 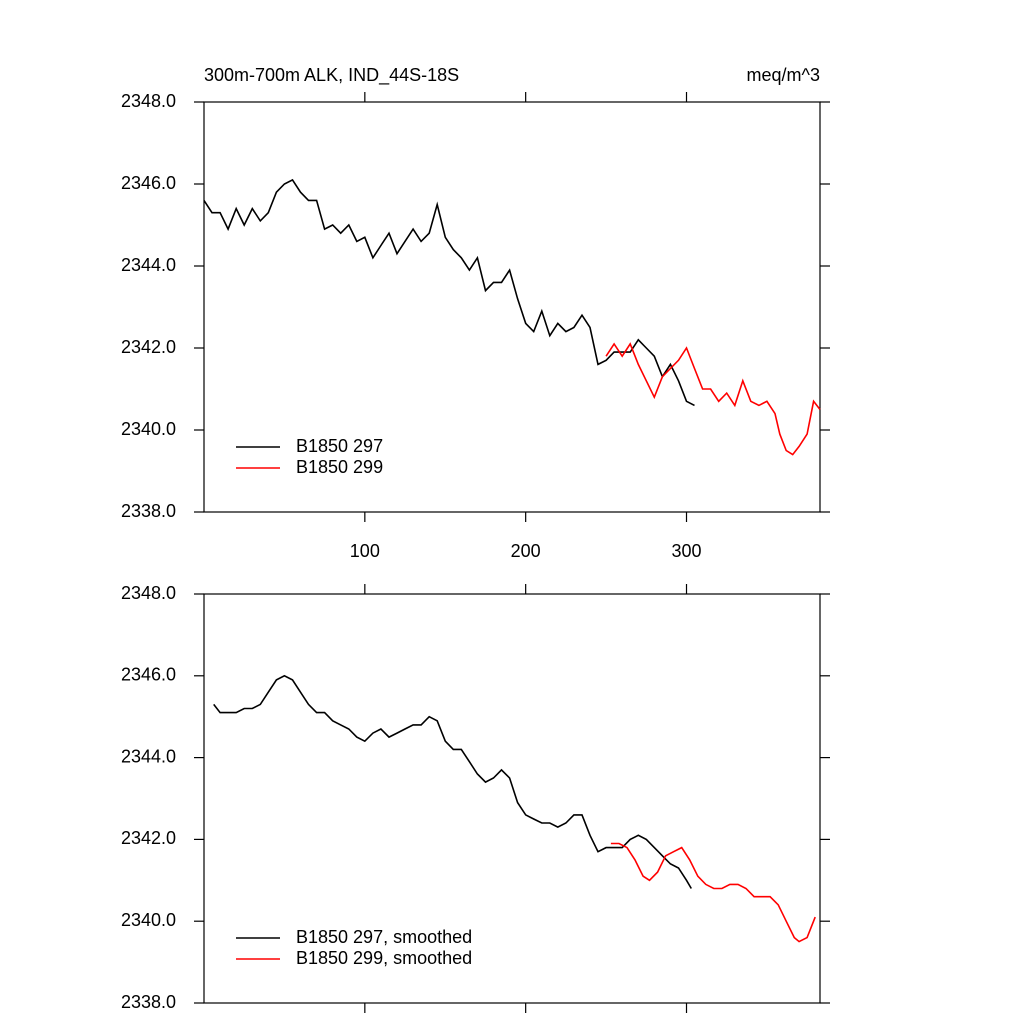 What do you see at coordinates (783, 75) in the screenshot?
I see `units-label: meq/m^3` at bounding box center [783, 75].